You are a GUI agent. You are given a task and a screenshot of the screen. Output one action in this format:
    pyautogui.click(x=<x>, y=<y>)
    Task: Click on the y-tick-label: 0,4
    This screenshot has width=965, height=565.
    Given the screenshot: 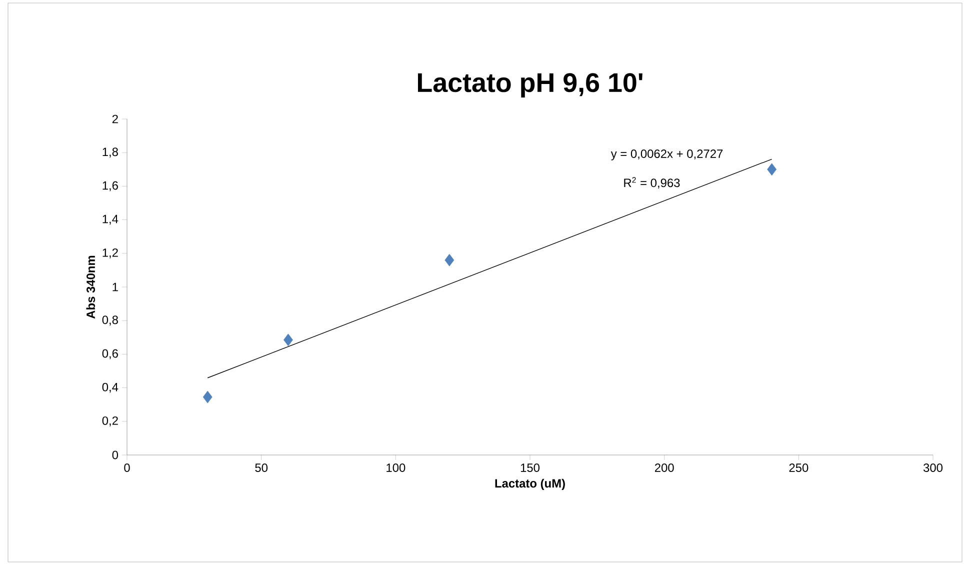 What is the action you would take?
    pyautogui.click(x=110, y=387)
    